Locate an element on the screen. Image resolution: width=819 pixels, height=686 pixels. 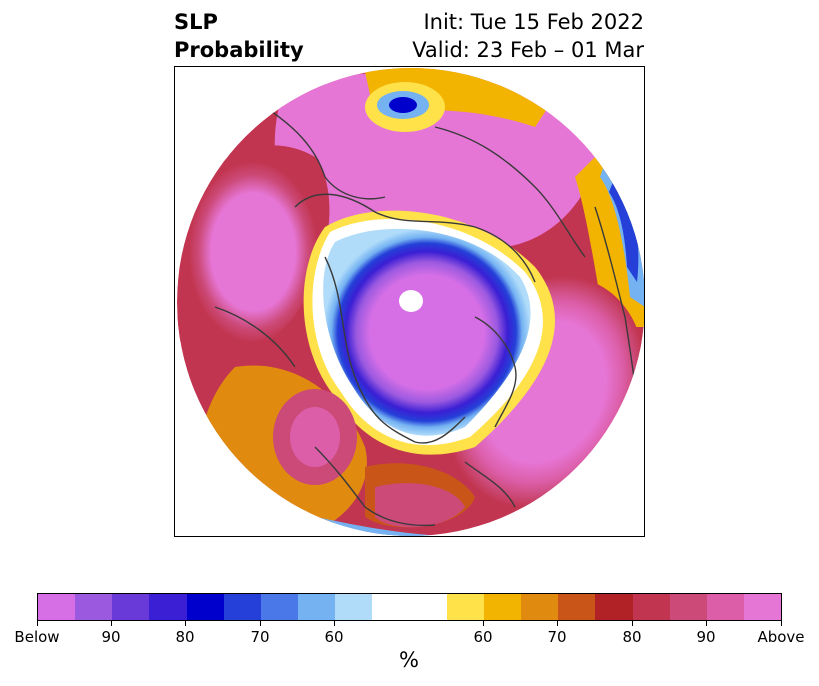
colorbar is located at coordinates (409, 607).